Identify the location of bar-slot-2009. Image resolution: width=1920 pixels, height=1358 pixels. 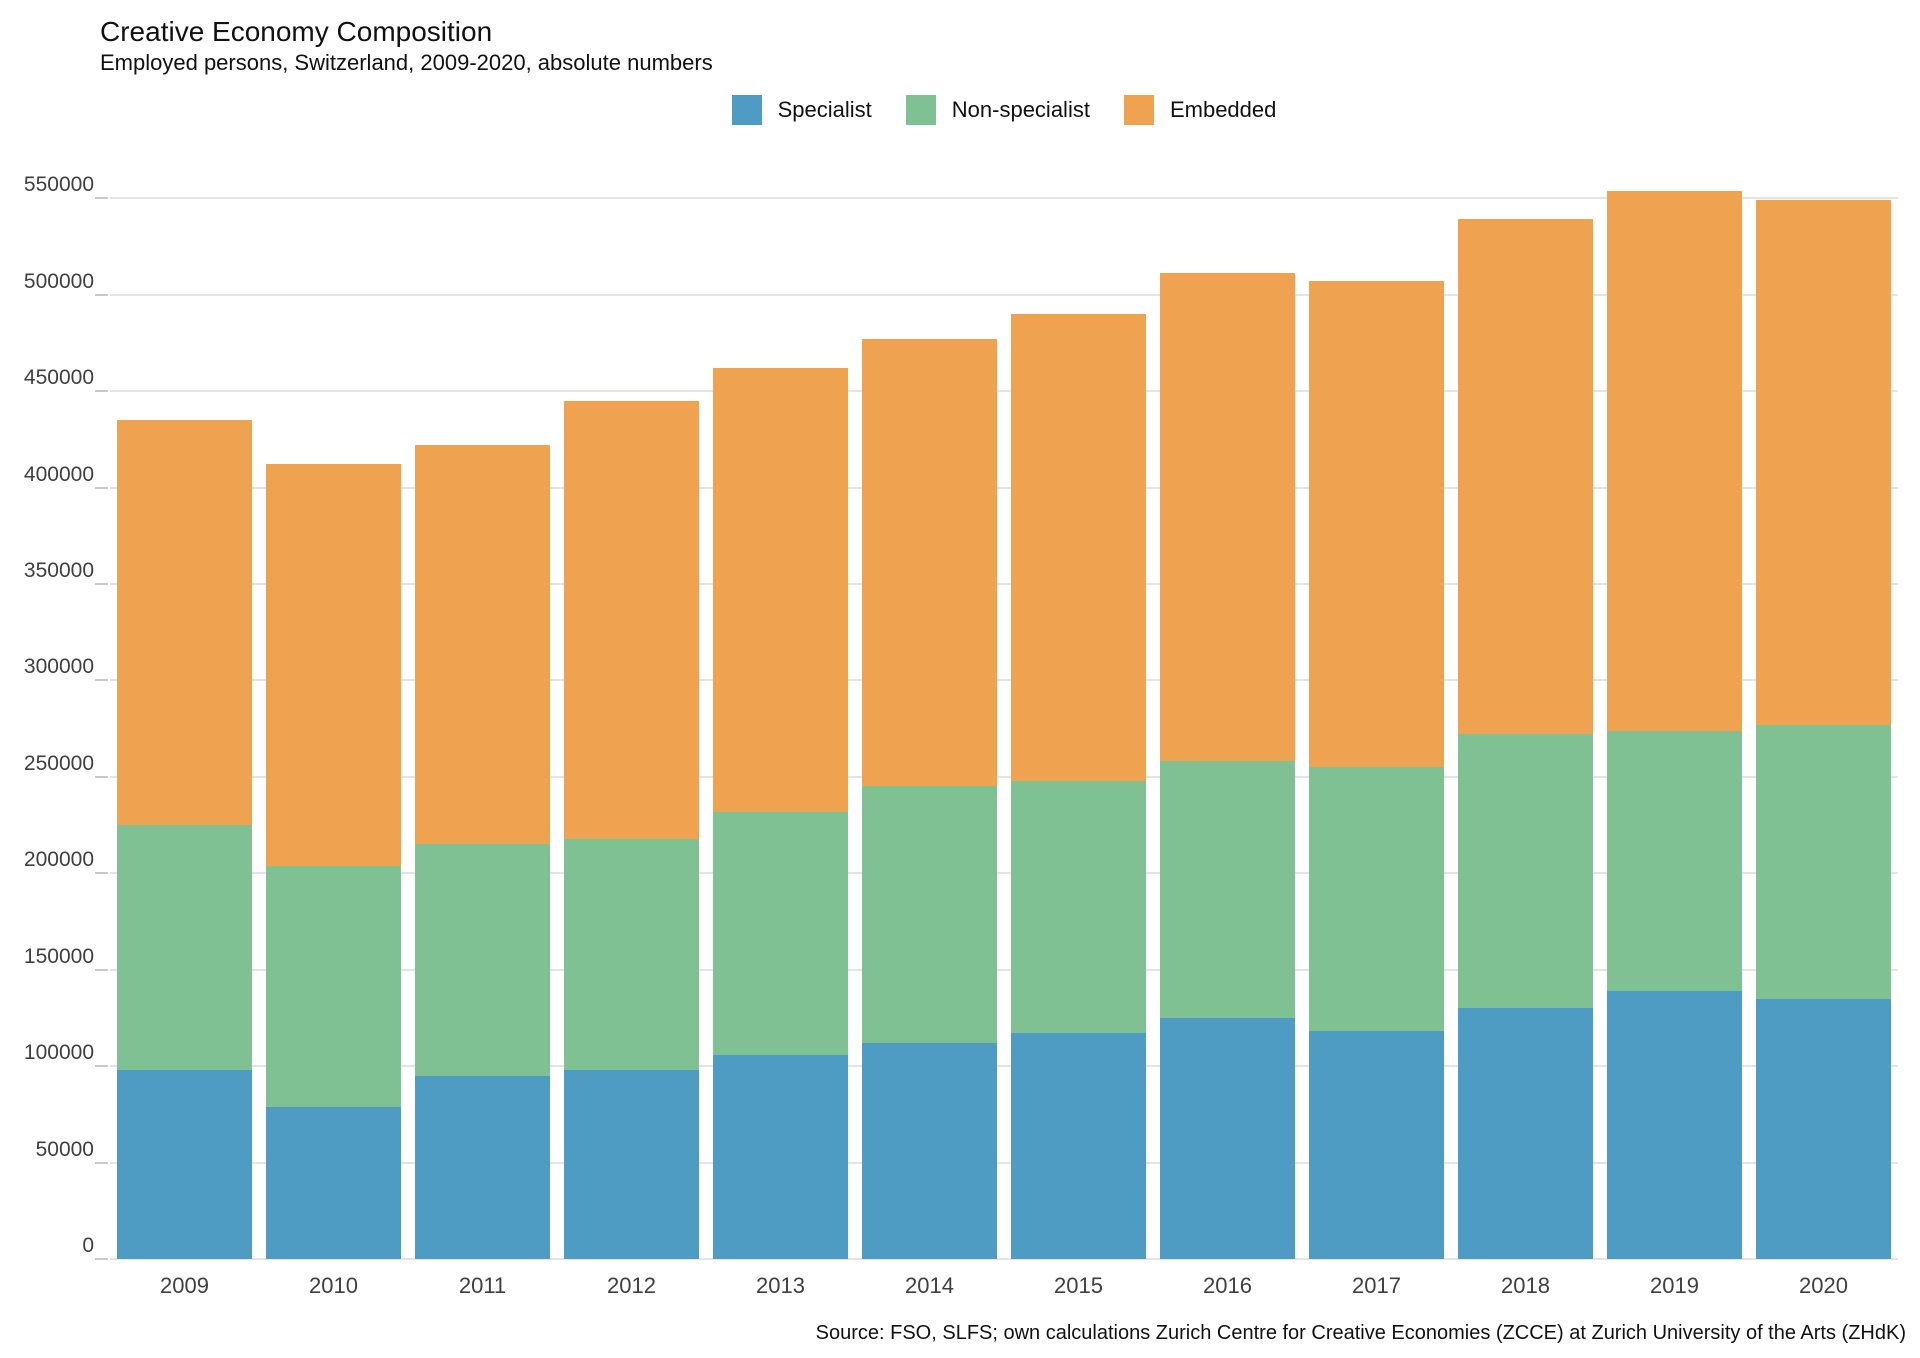
(184, 704).